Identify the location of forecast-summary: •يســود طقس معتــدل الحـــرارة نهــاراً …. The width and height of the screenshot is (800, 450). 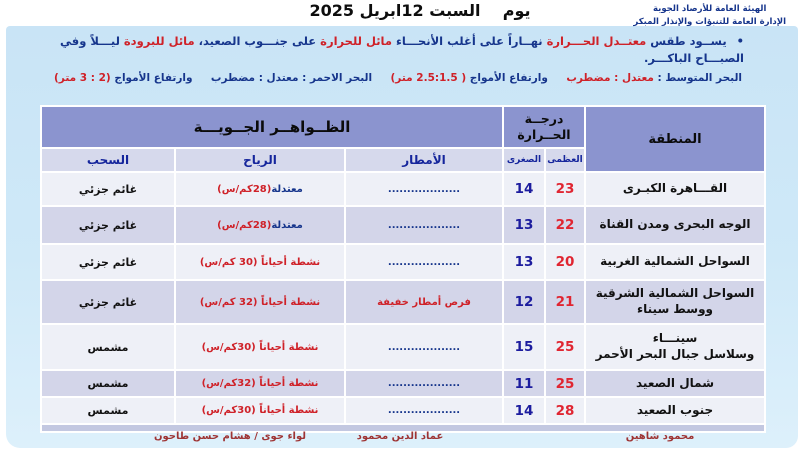
(391, 50).